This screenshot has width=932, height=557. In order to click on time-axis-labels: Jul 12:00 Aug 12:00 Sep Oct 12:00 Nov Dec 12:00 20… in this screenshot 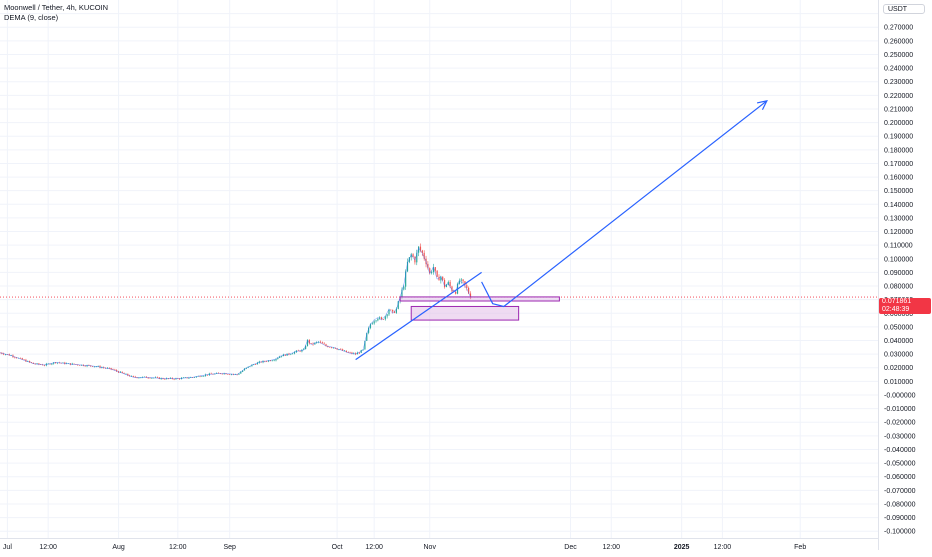, I will do `click(404, 547)`.